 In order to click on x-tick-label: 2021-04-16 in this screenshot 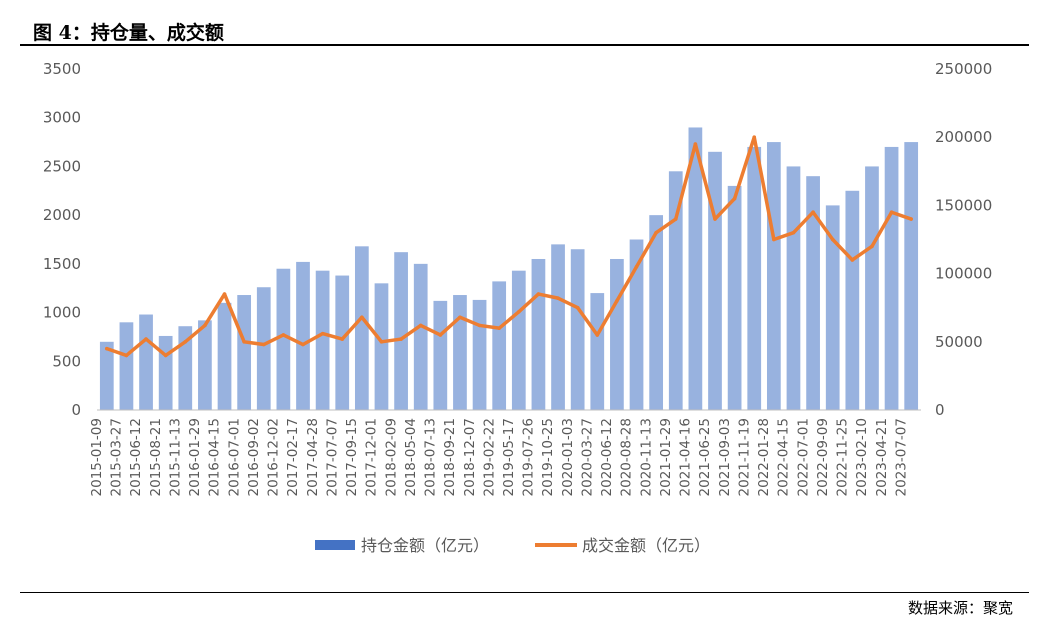, I will do `click(686, 457)`.